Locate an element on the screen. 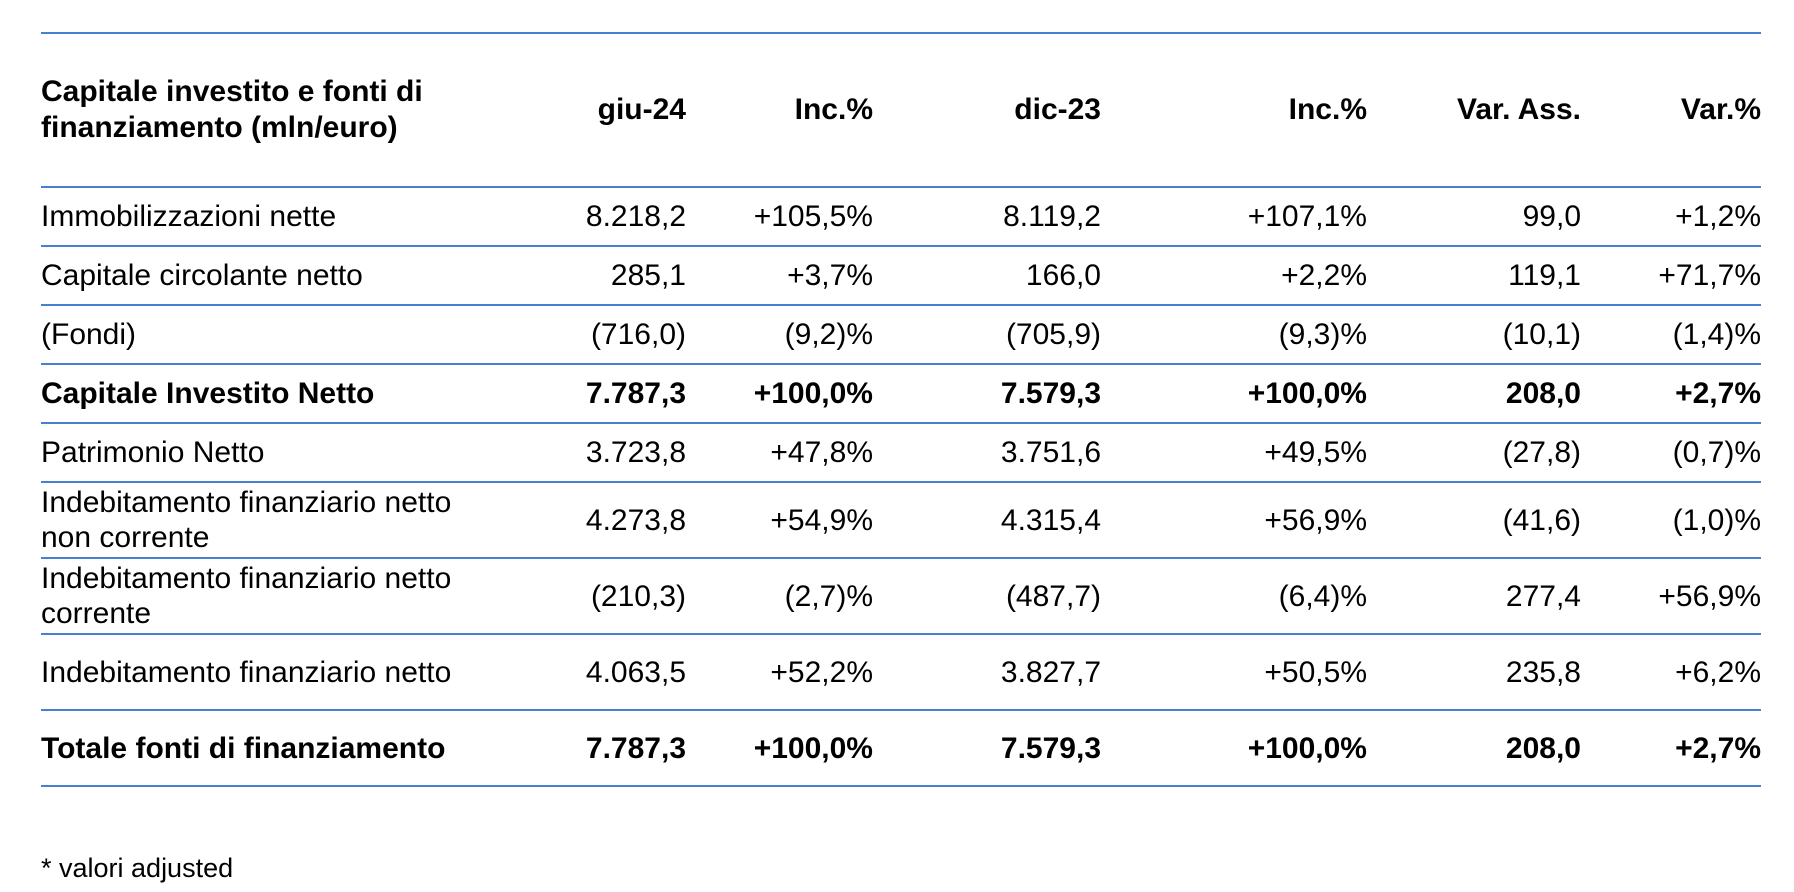 Image resolution: width=1794 pixels, height=892 pixels. cell-dic23: 4.315,4 is located at coordinates (987, 520).